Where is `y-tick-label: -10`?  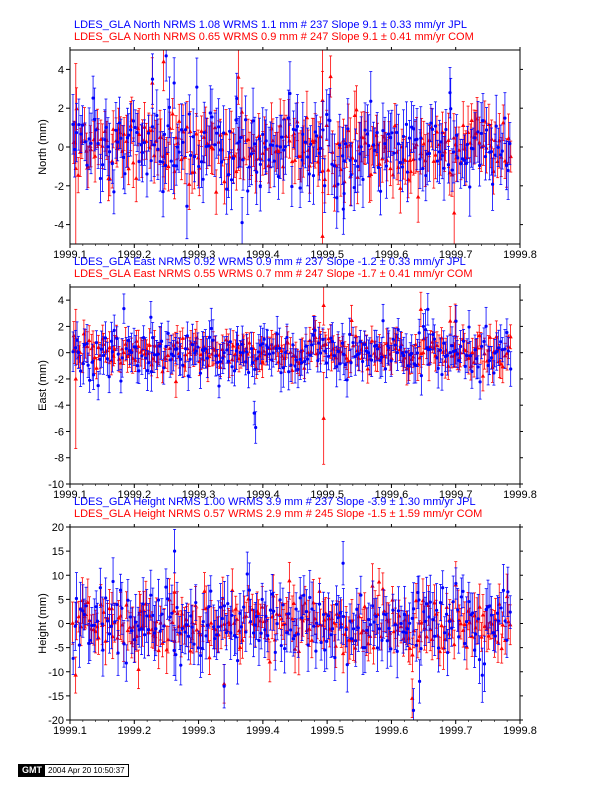
y-tick-label: -10 is located at coordinates (56, 485).